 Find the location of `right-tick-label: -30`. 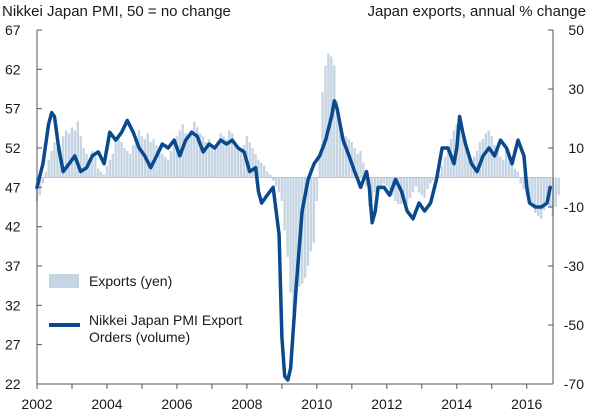

right-tick-label: -30 is located at coordinates (574, 266).